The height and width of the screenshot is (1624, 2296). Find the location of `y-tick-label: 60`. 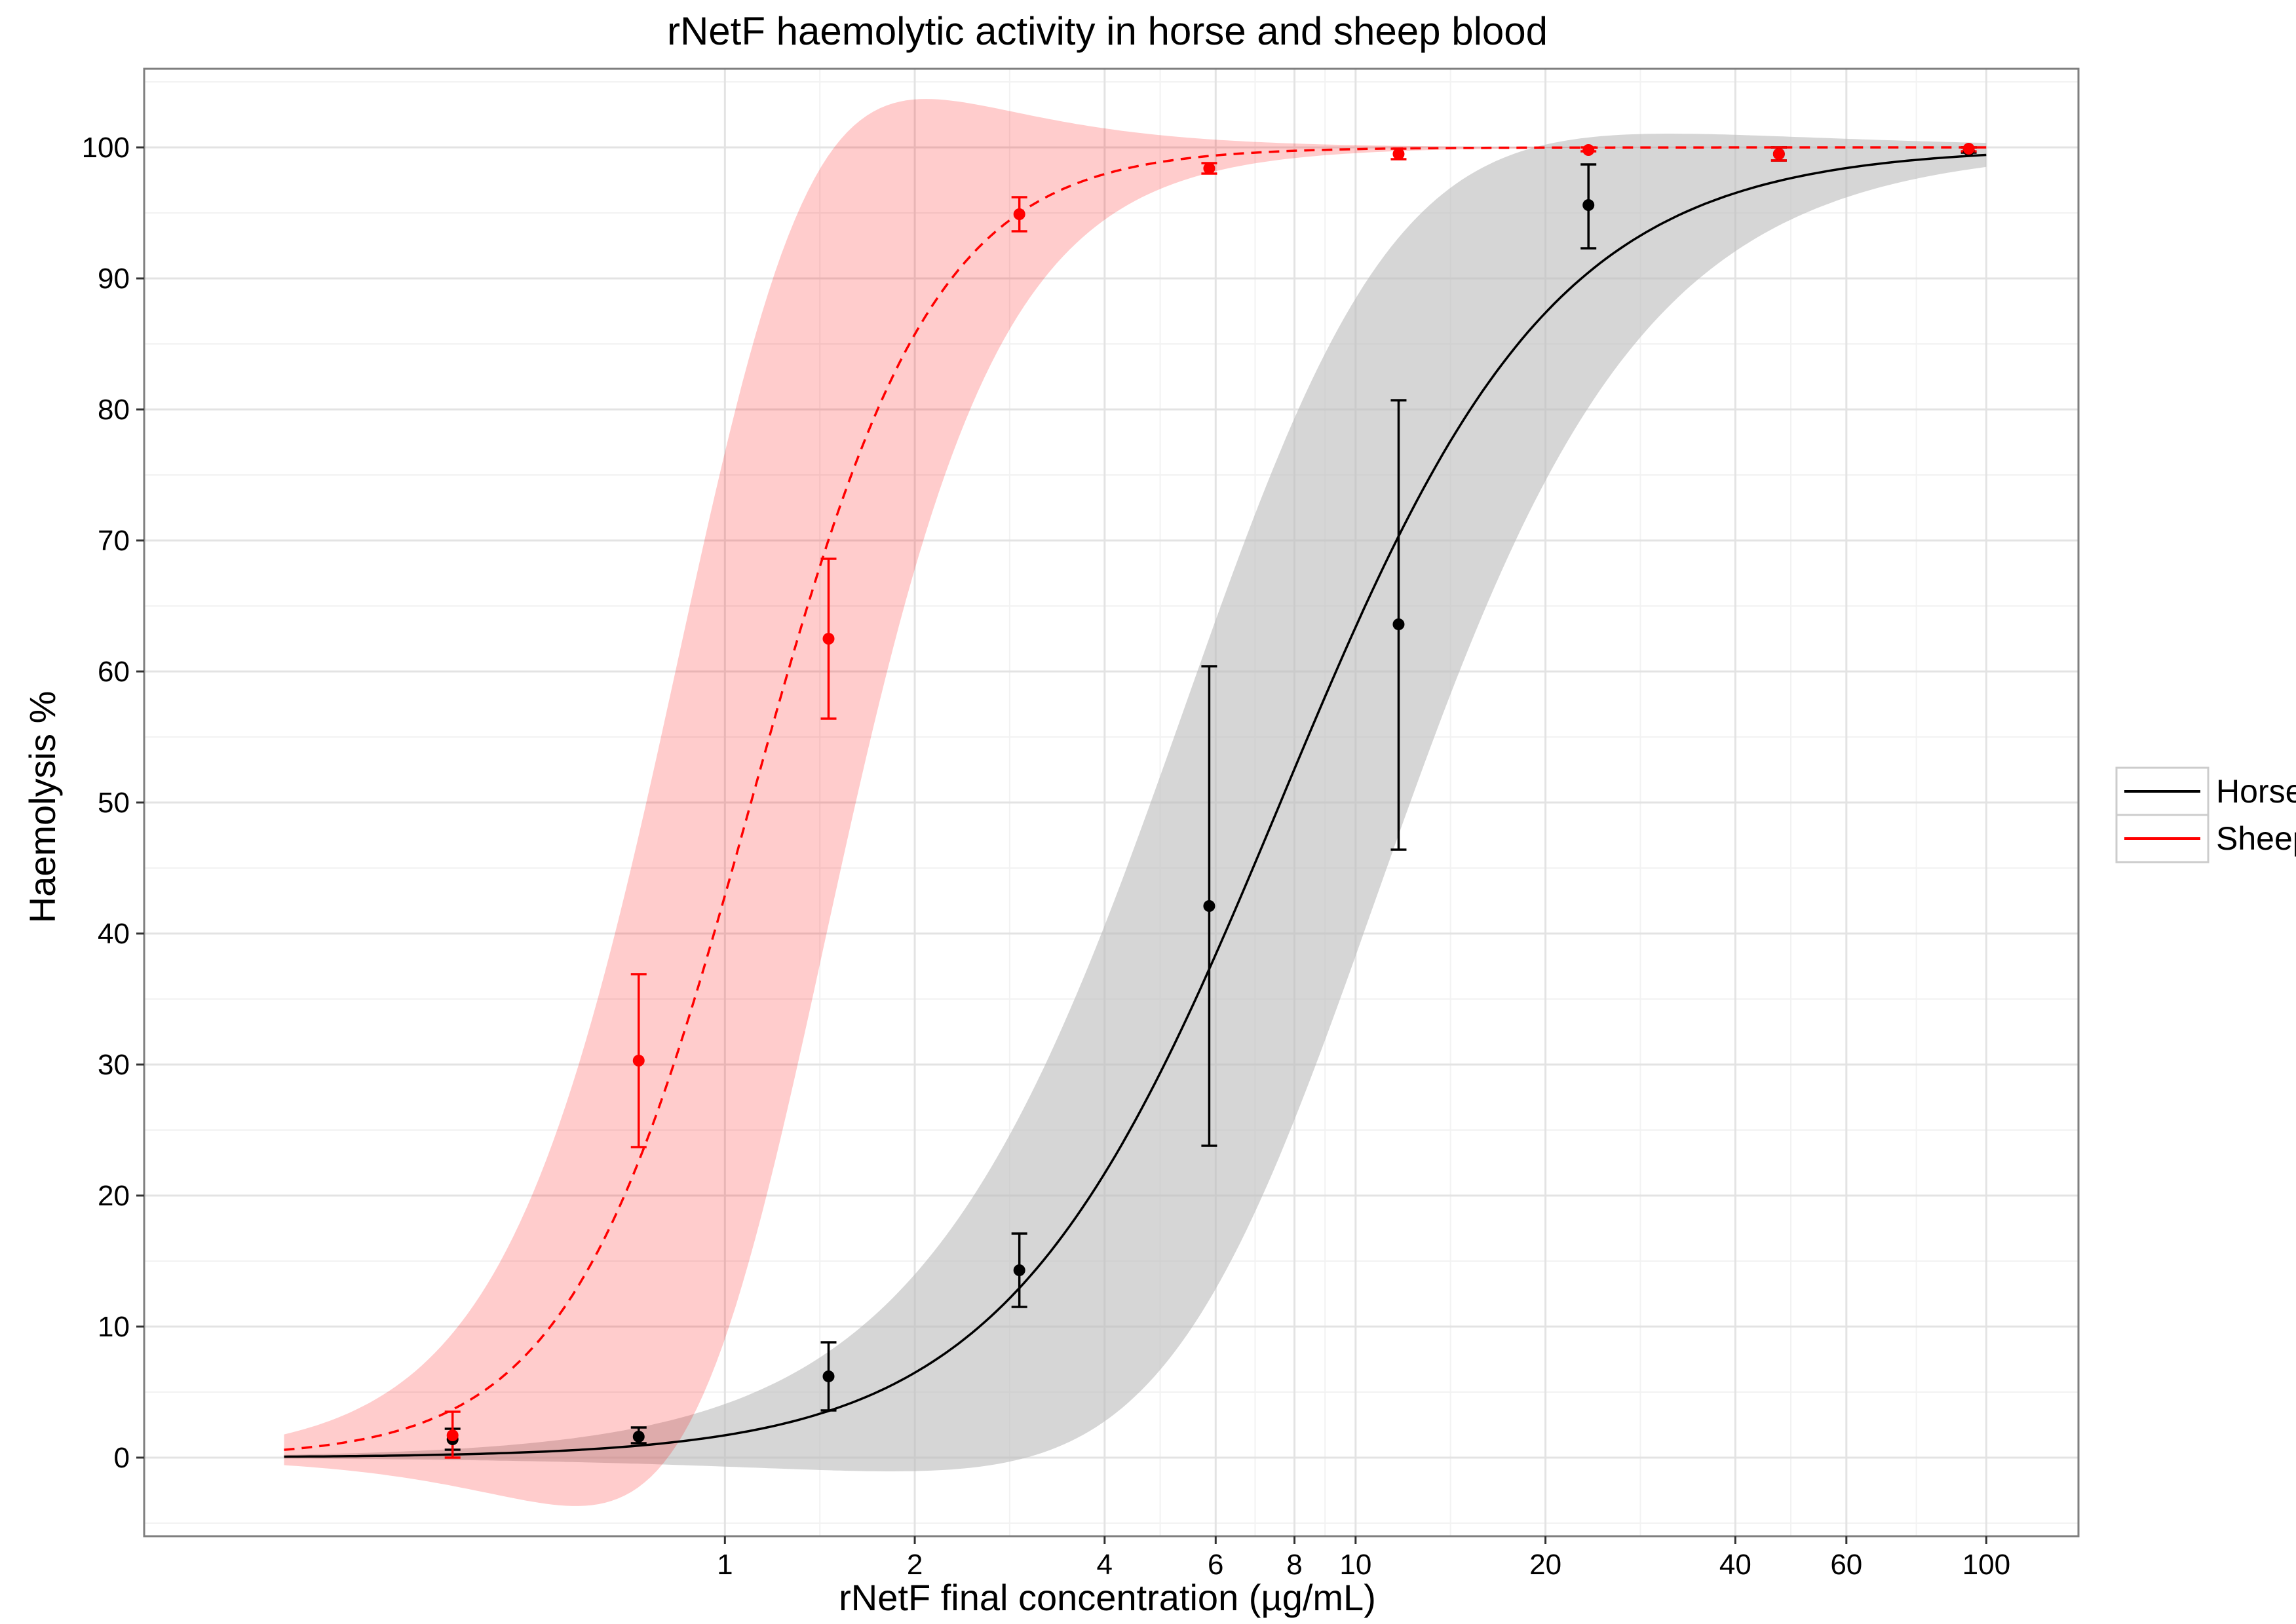

y-tick-label: 60 is located at coordinates (114, 672).